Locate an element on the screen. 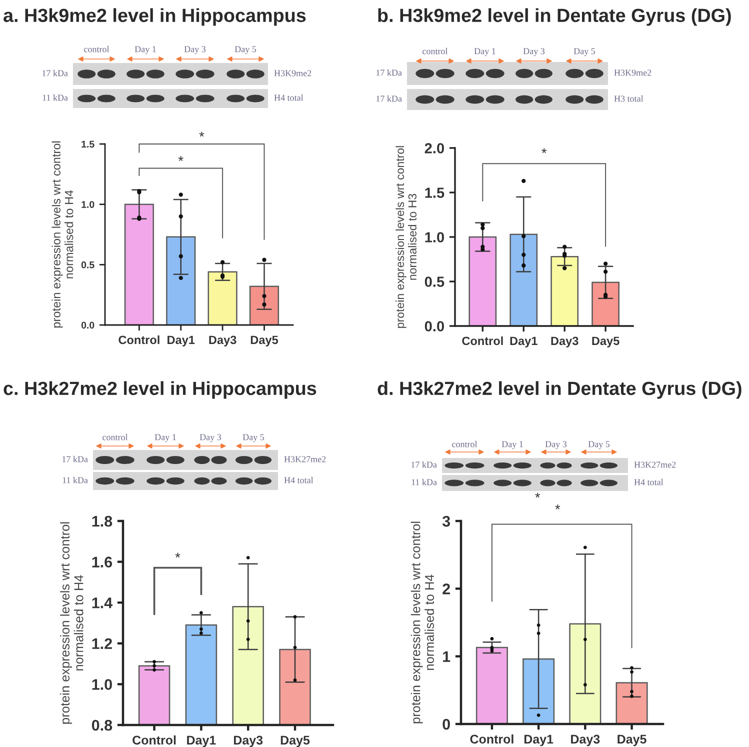 The image size is (749, 747). y-tick-label: 1.4 is located at coordinates (102, 603).